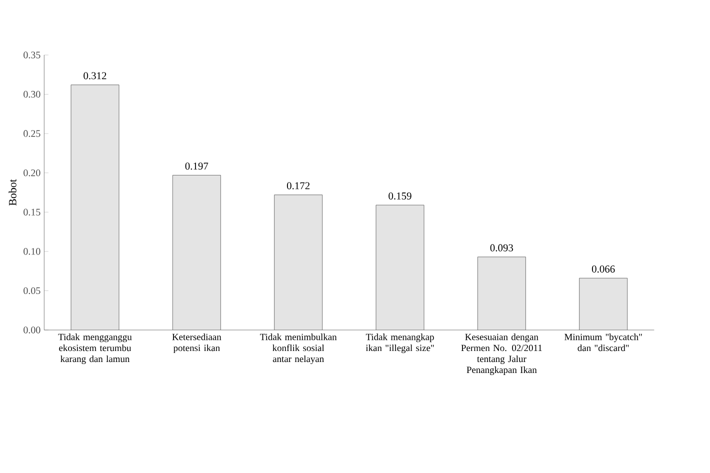 The image size is (710, 473). Describe the element at coordinates (196, 166) in the screenshot. I see `data-label: 0.197` at that location.